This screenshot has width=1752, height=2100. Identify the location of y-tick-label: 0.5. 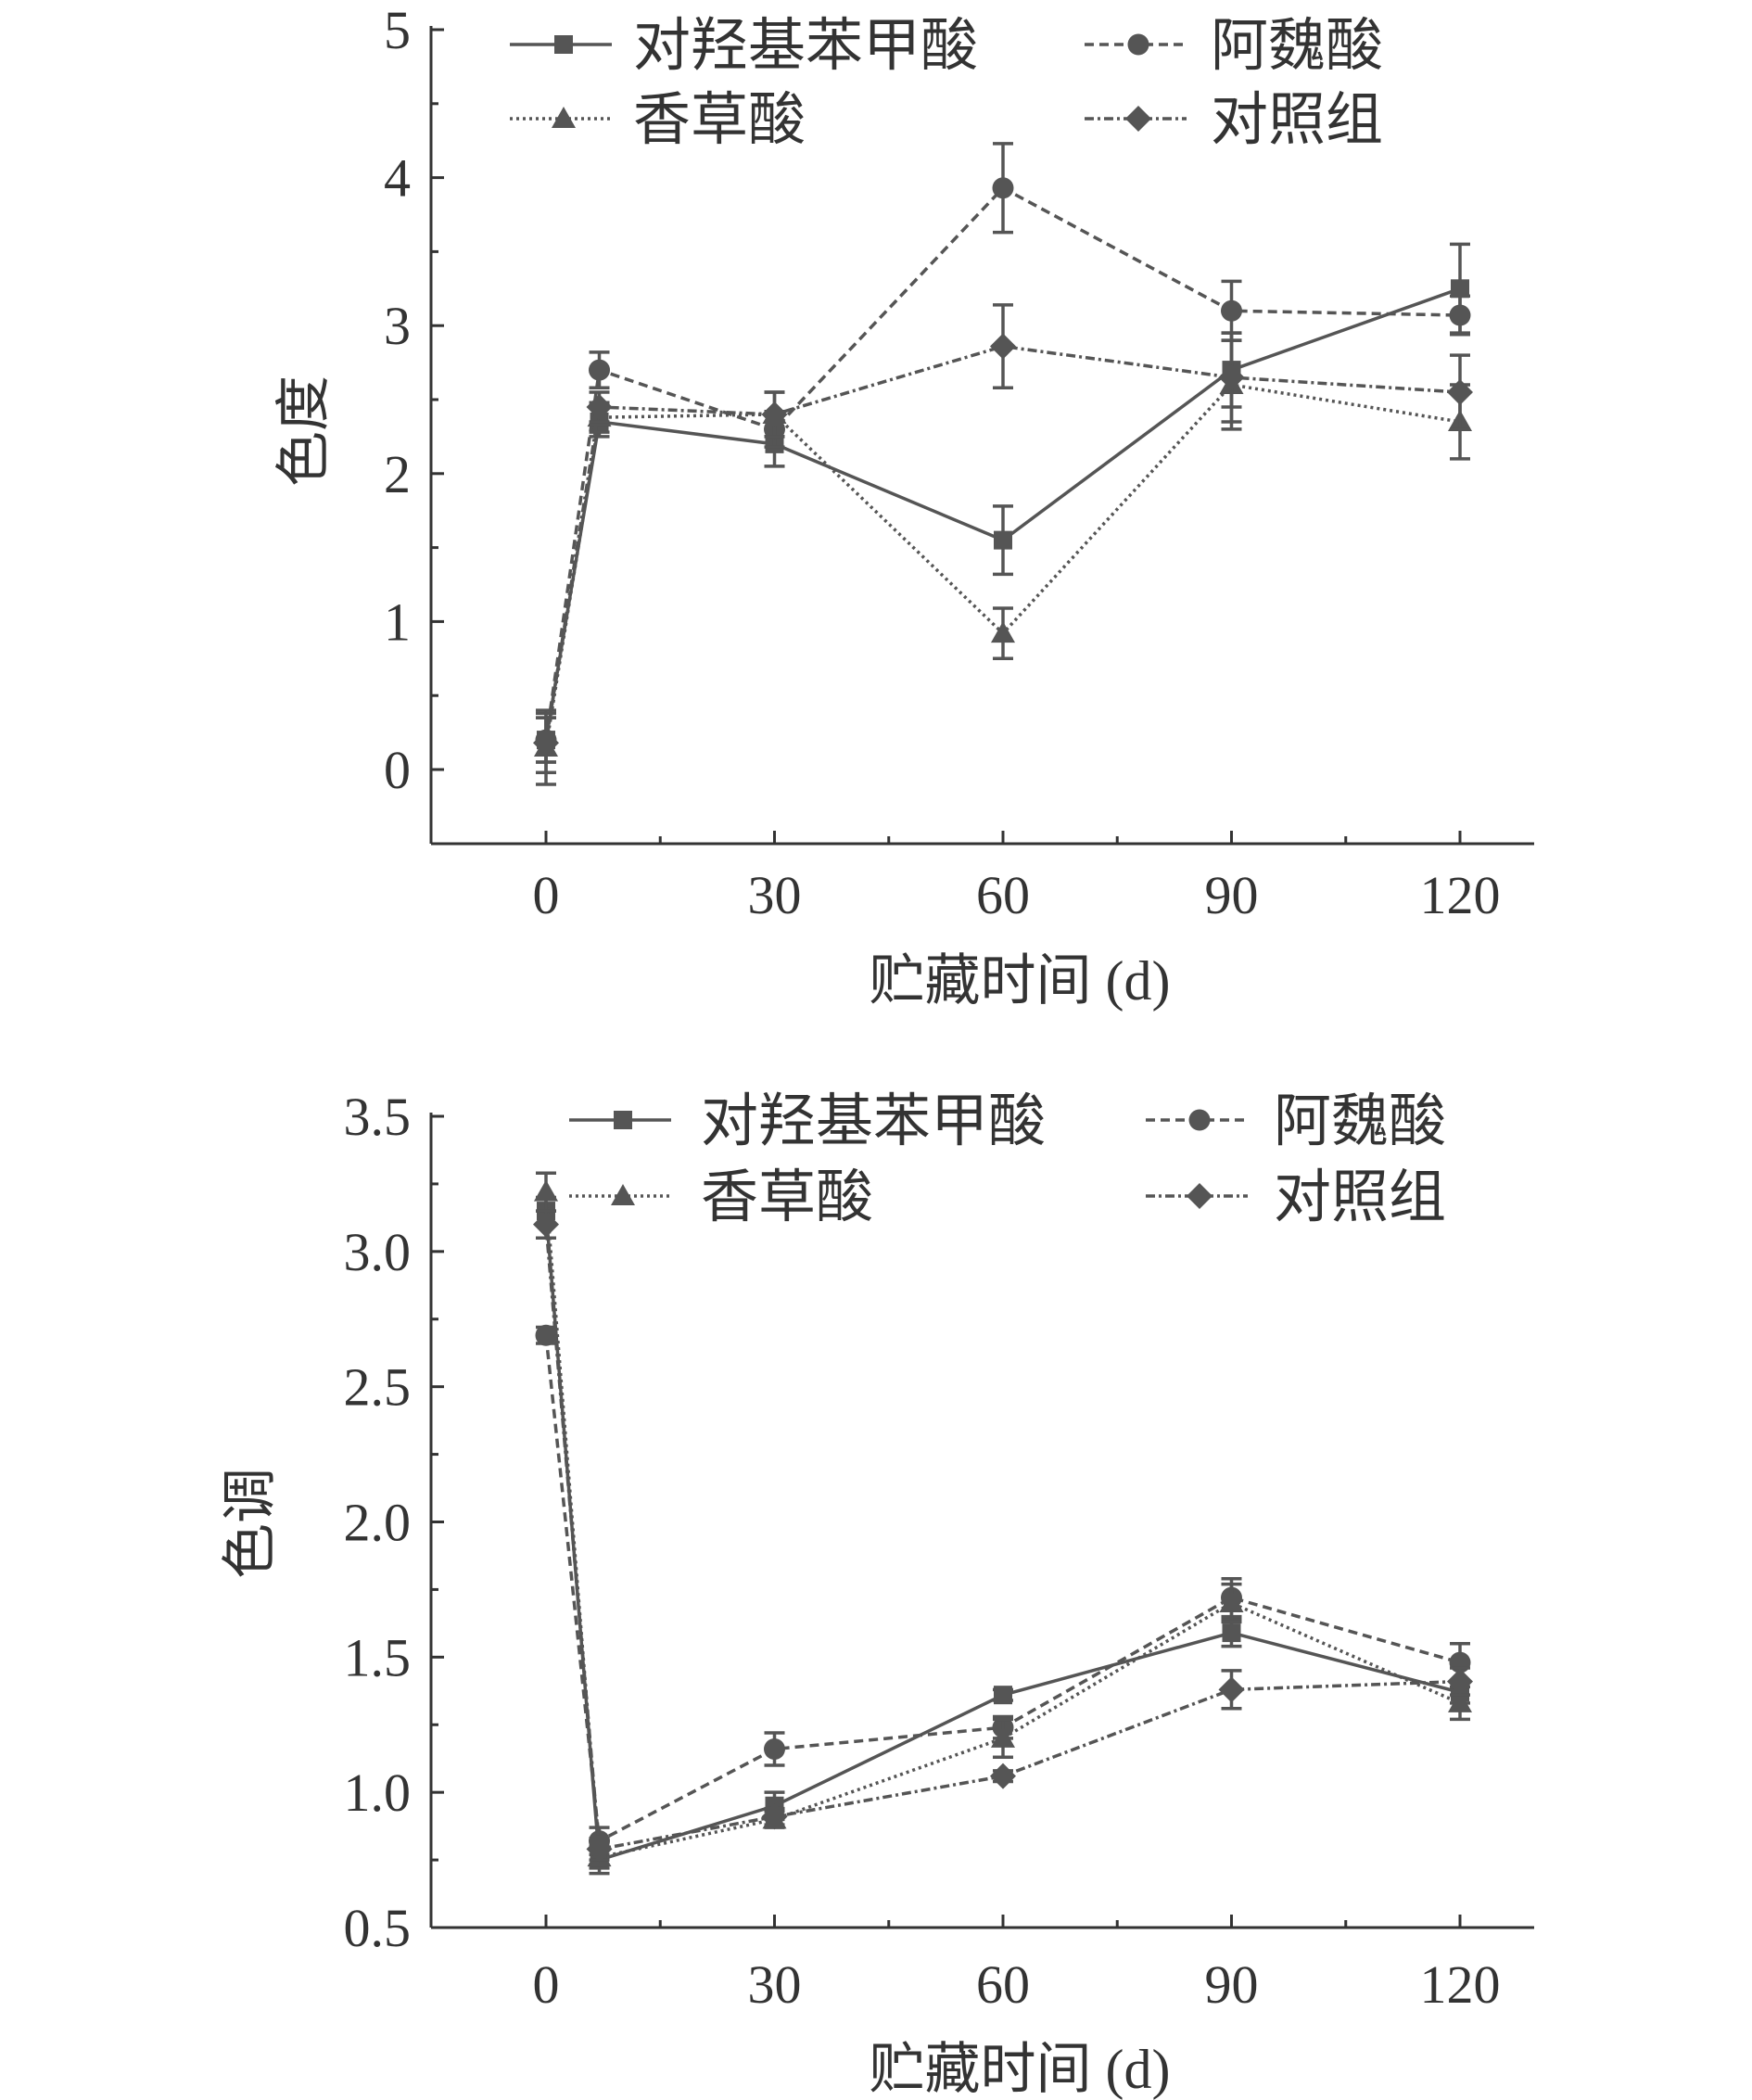
(378, 1928).